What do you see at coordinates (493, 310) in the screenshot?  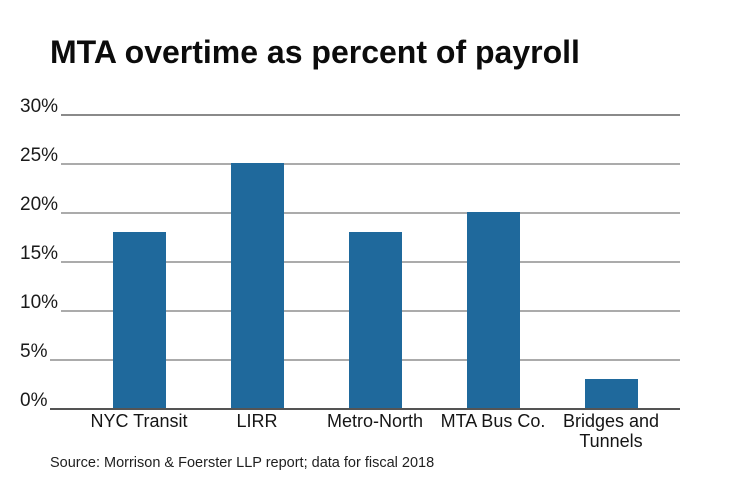 I see `bar-mta-bus-co` at bounding box center [493, 310].